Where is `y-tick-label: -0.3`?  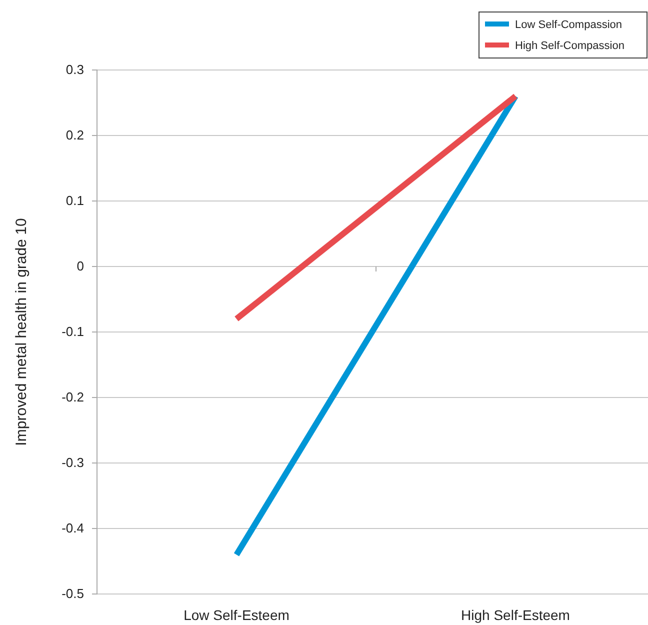
y-tick-label: -0.3 is located at coordinates (73, 462).